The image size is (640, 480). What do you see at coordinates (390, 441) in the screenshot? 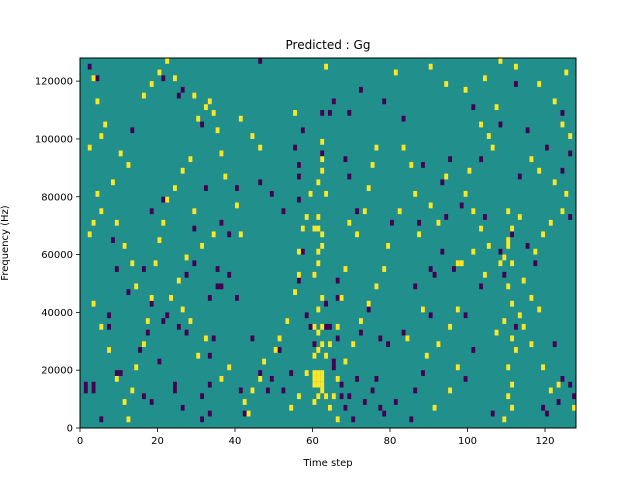
I see `x-tick-label: 80` at bounding box center [390, 441].